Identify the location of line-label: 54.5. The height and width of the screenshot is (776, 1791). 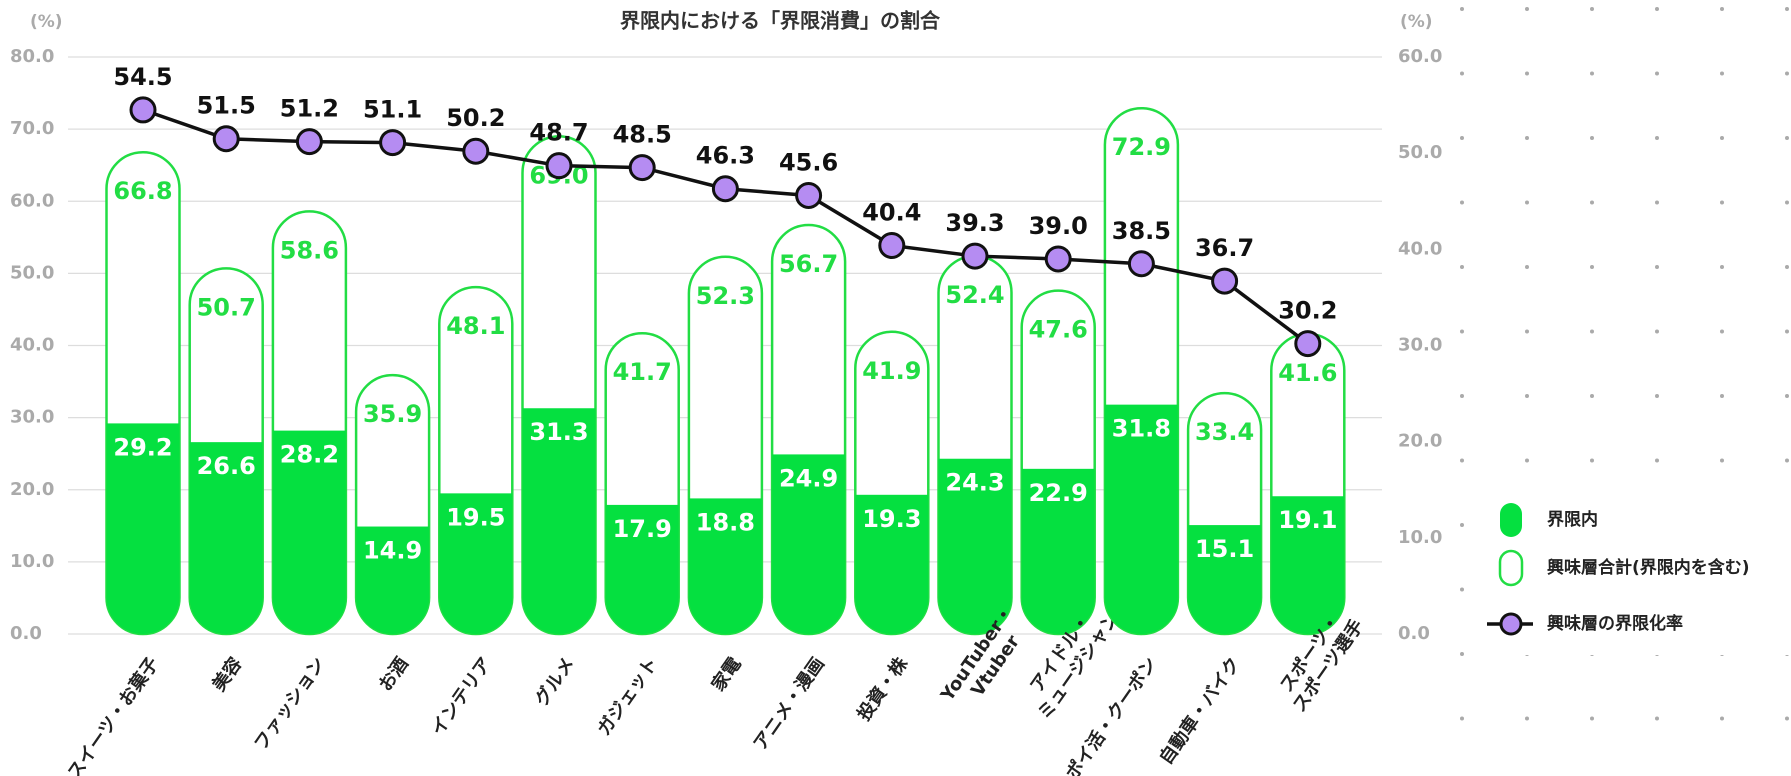
(142, 77).